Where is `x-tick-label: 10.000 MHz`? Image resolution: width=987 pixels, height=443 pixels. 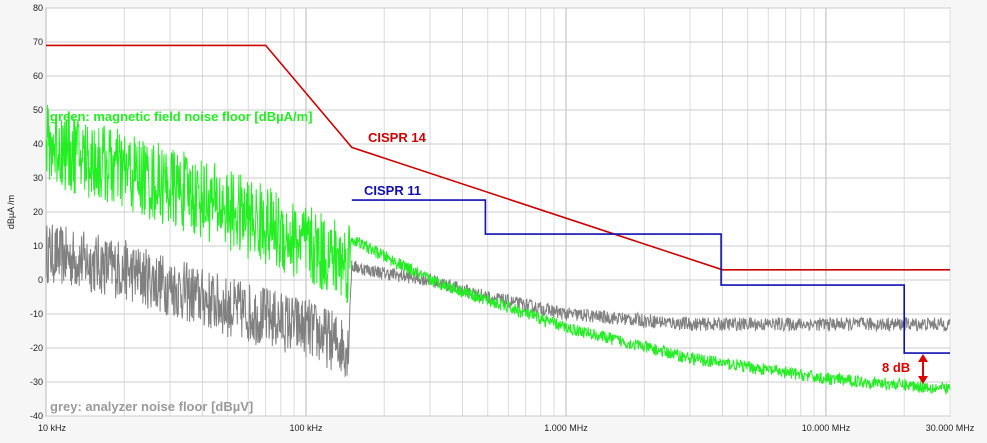 x-tick-label: 10.000 MHz is located at coordinates (826, 428).